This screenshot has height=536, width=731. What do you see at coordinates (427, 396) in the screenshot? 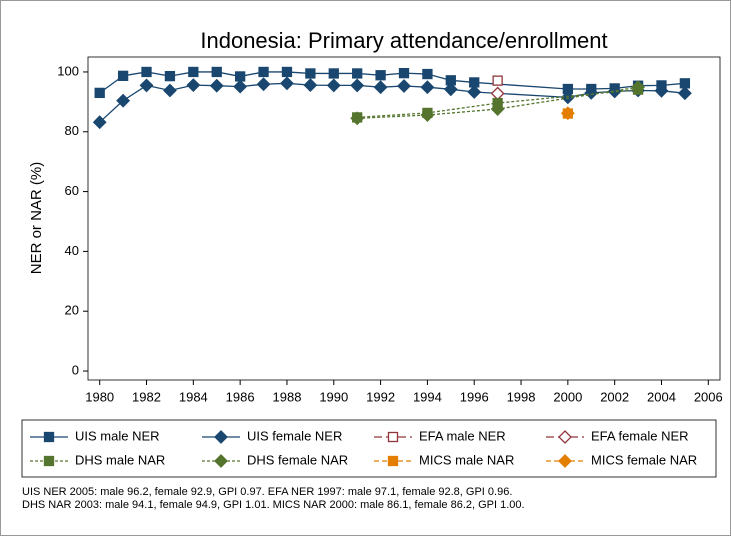
I see `x-tick-label: 1994` at bounding box center [427, 396].